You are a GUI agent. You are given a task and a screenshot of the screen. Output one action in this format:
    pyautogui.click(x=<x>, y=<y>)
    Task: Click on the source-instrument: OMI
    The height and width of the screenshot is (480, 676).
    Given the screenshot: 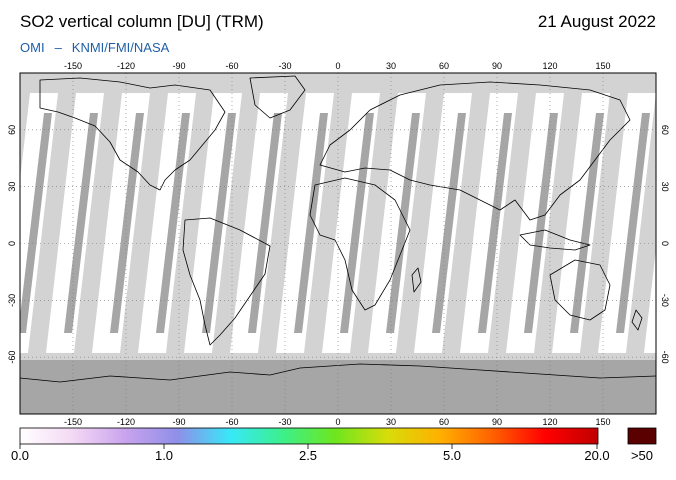 What is the action you would take?
    pyautogui.click(x=32, y=47)
    